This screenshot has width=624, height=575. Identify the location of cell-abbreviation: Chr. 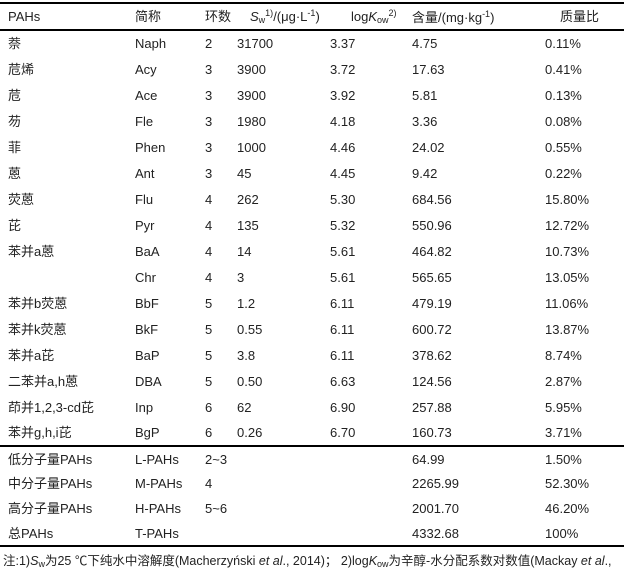
(145, 277).